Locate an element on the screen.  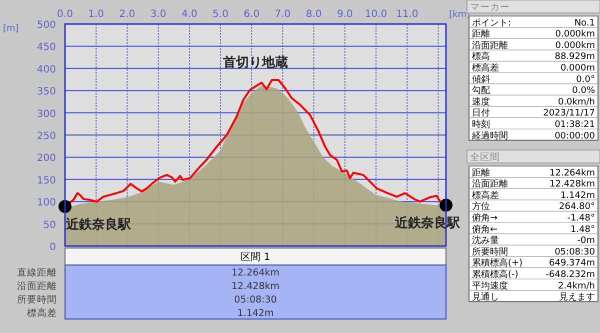
x-tick-label: 2.0 is located at coordinates (127, 14).